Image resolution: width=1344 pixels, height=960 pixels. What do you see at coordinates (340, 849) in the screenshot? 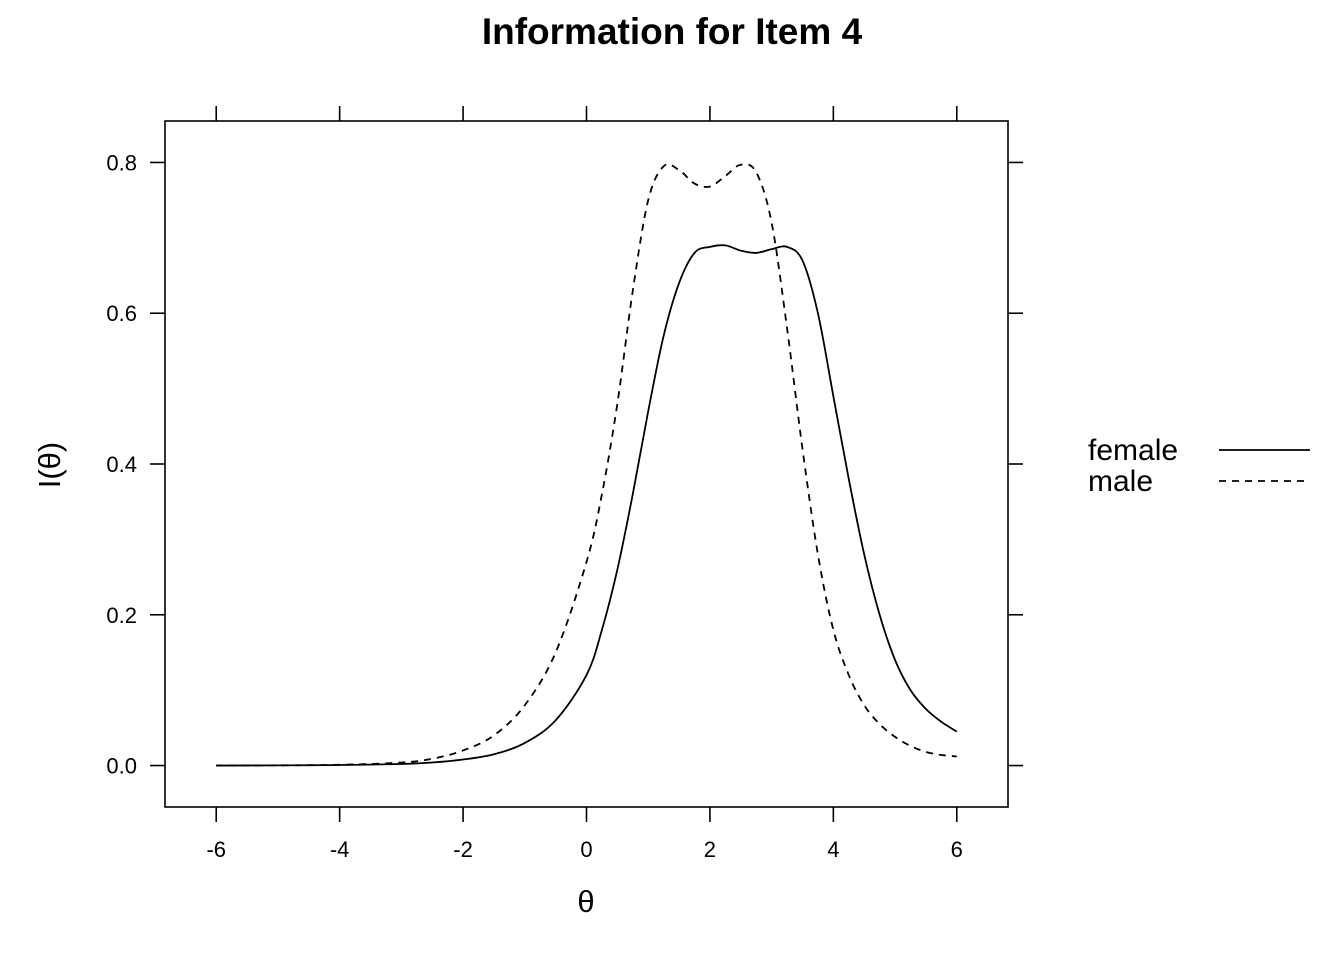
I see `x-tick-label: -4` at bounding box center [340, 849].